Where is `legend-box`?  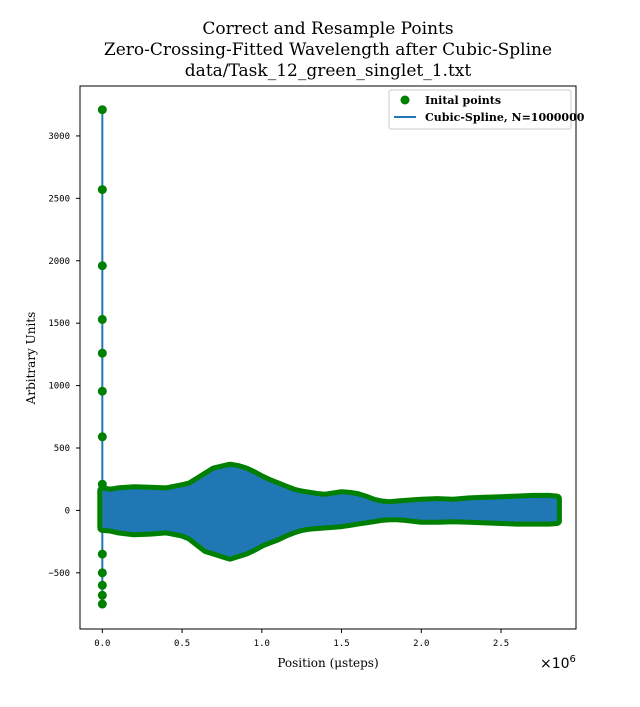 legend-box is located at coordinates (480, 109).